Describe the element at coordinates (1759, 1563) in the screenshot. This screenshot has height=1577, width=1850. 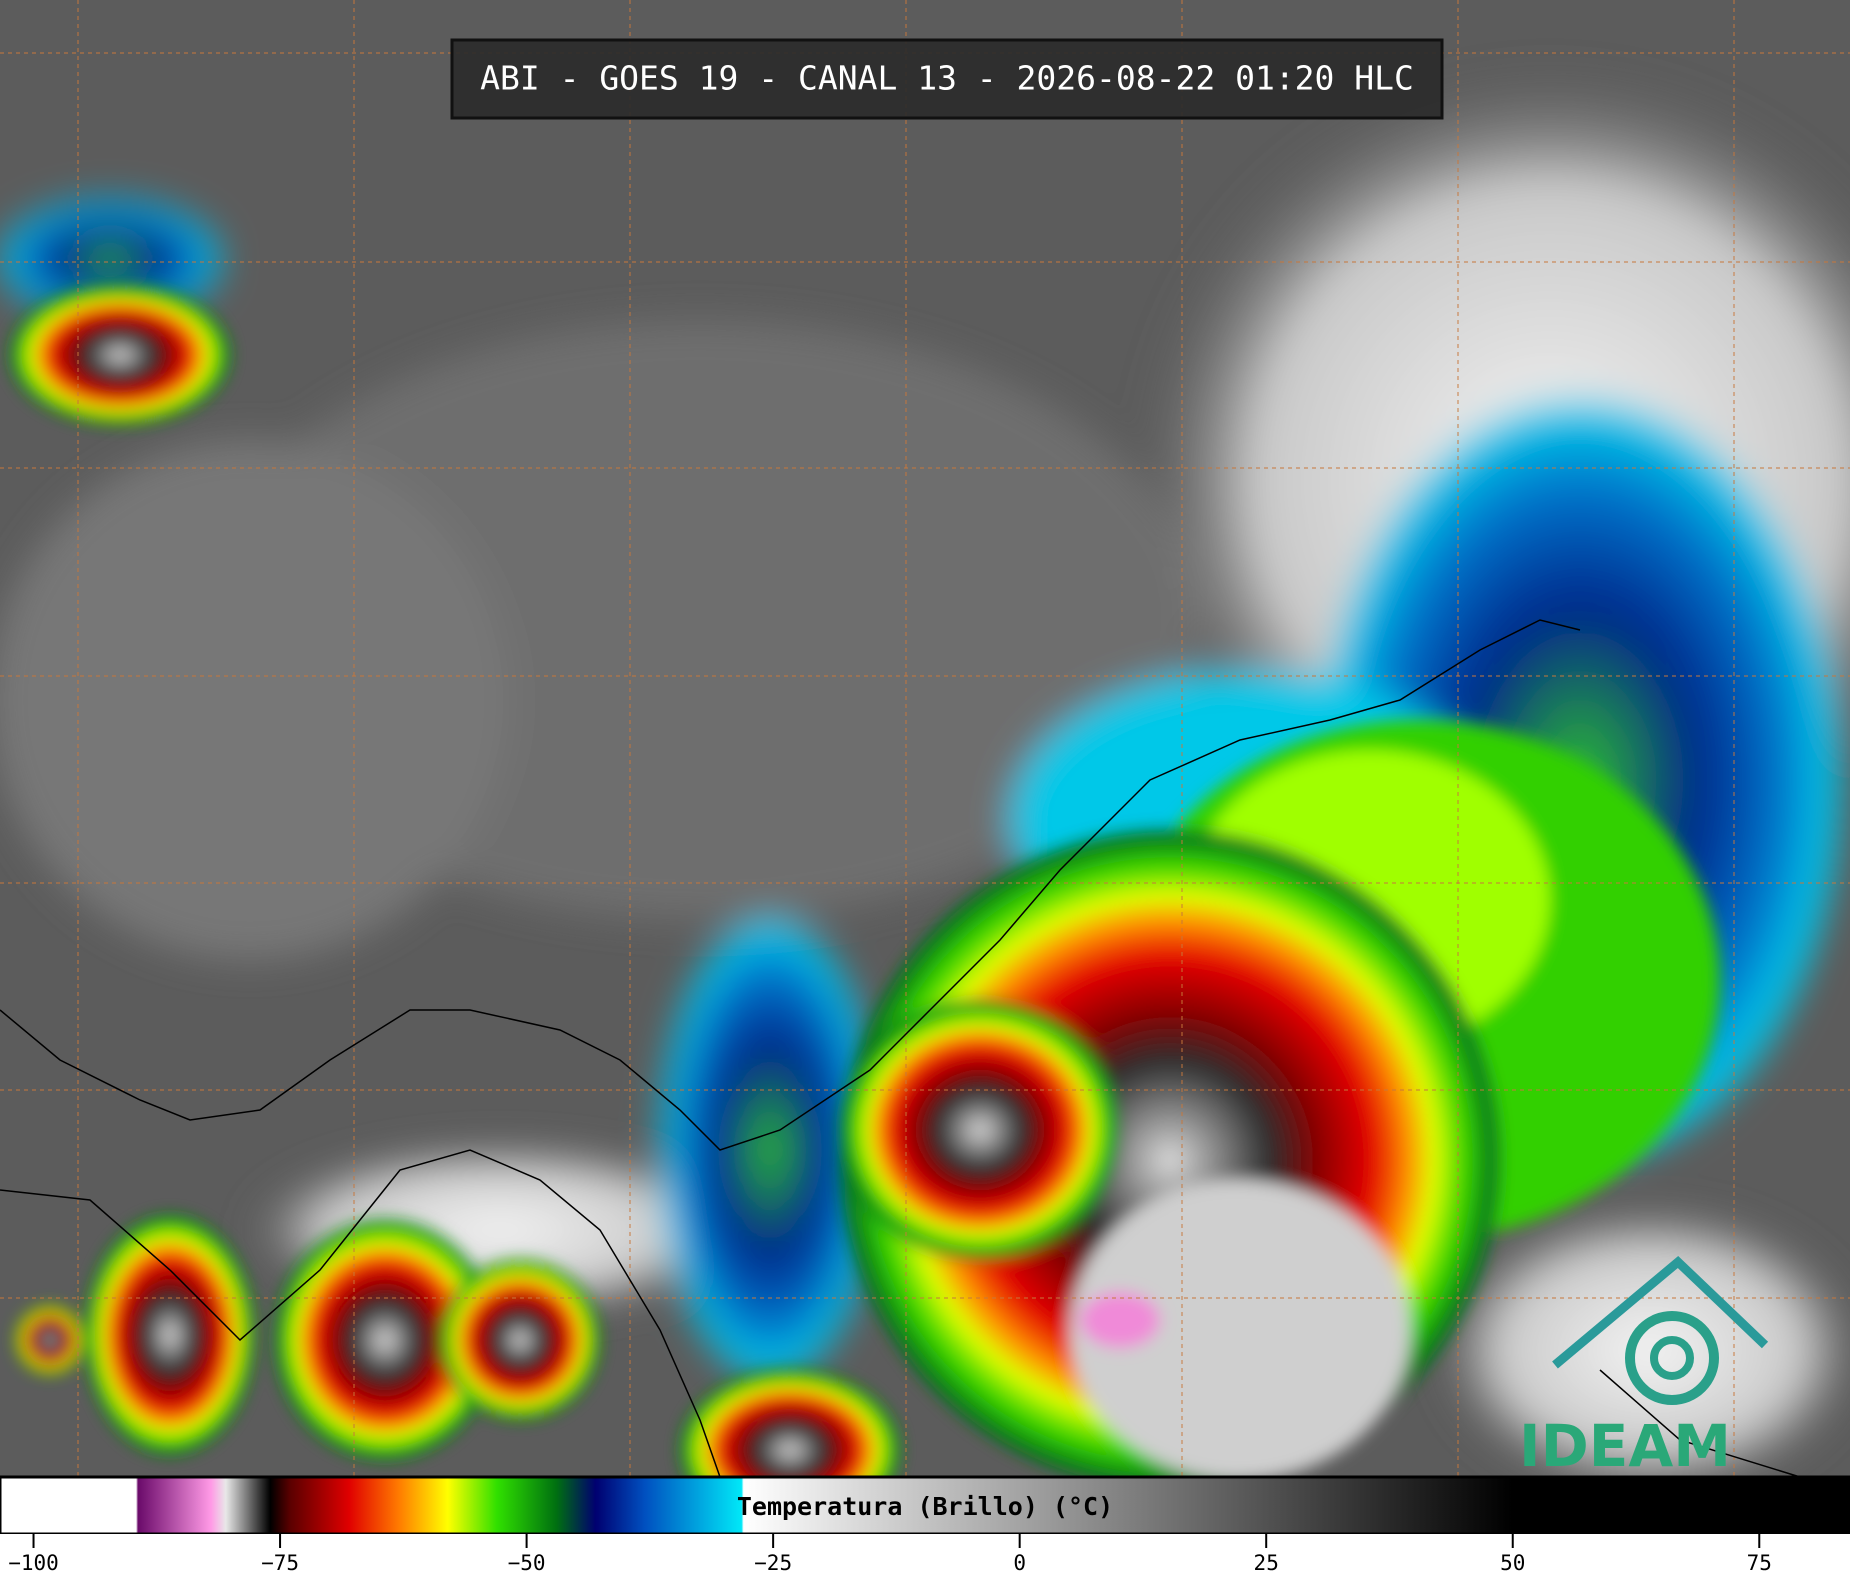
I see `x-tick-label: 75` at that location.